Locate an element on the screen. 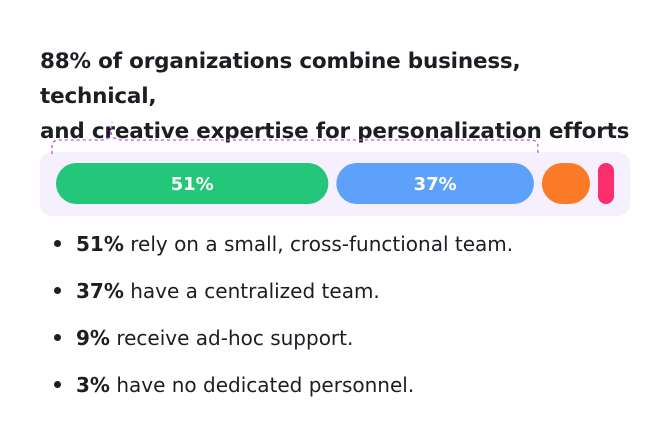 This screenshot has height=436, width=670. bracket-88-percent is located at coordinates (295, 137).